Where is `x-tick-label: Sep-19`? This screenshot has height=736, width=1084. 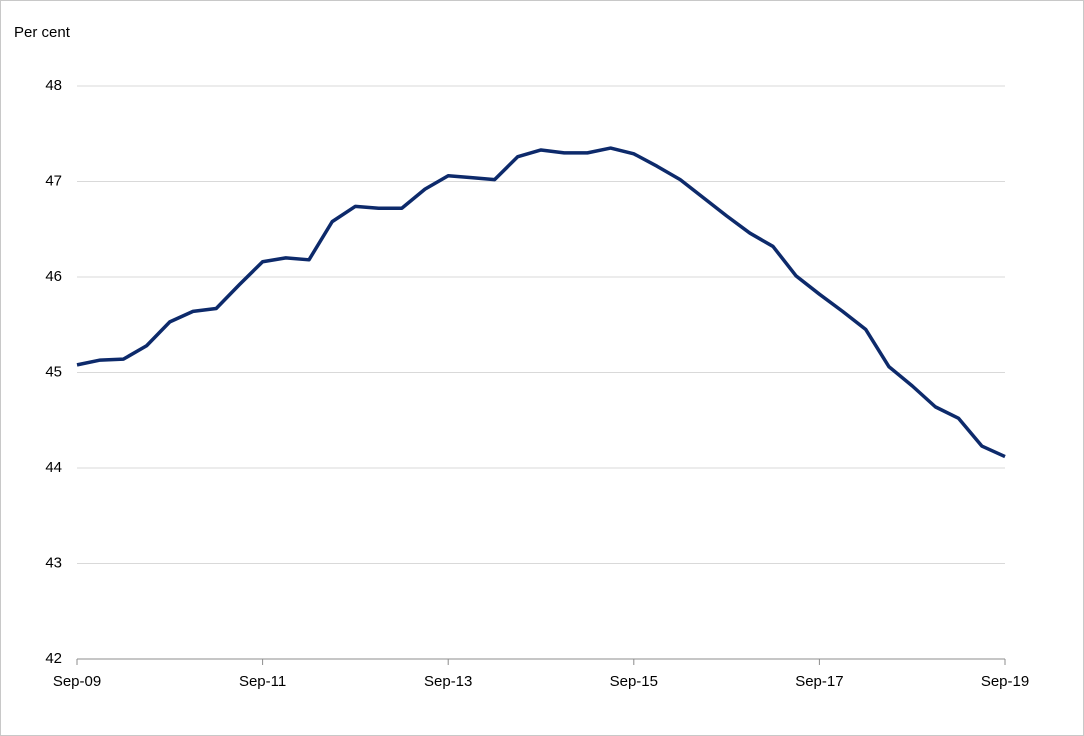
x-tick-label: Sep-19 is located at coordinates (1005, 681).